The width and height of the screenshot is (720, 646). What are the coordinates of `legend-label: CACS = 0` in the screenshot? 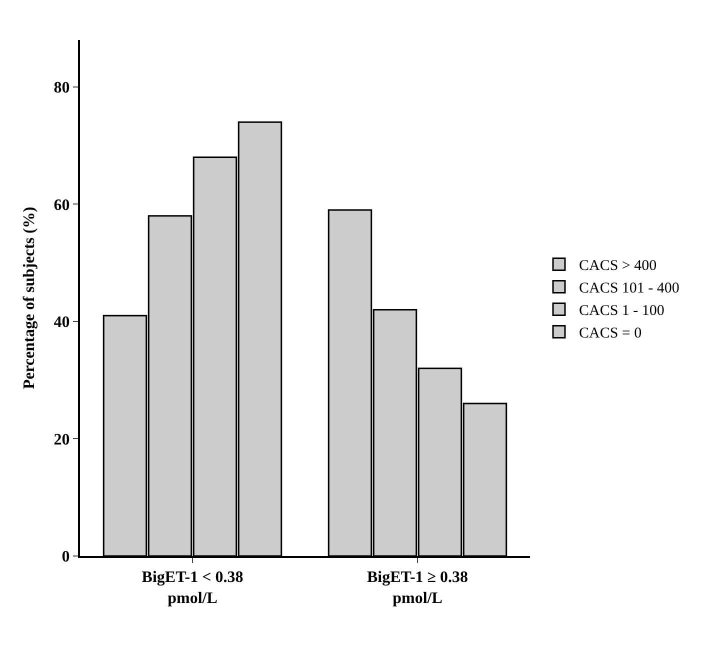 It's located at (610, 334).